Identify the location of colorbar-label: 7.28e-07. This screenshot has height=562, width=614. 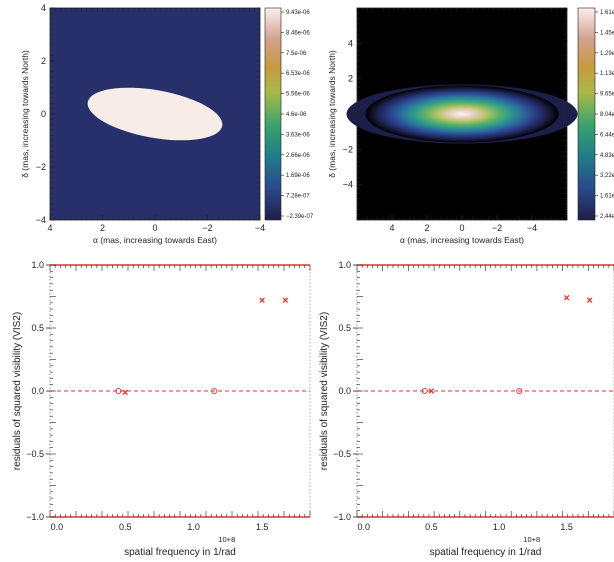
(298, 197).